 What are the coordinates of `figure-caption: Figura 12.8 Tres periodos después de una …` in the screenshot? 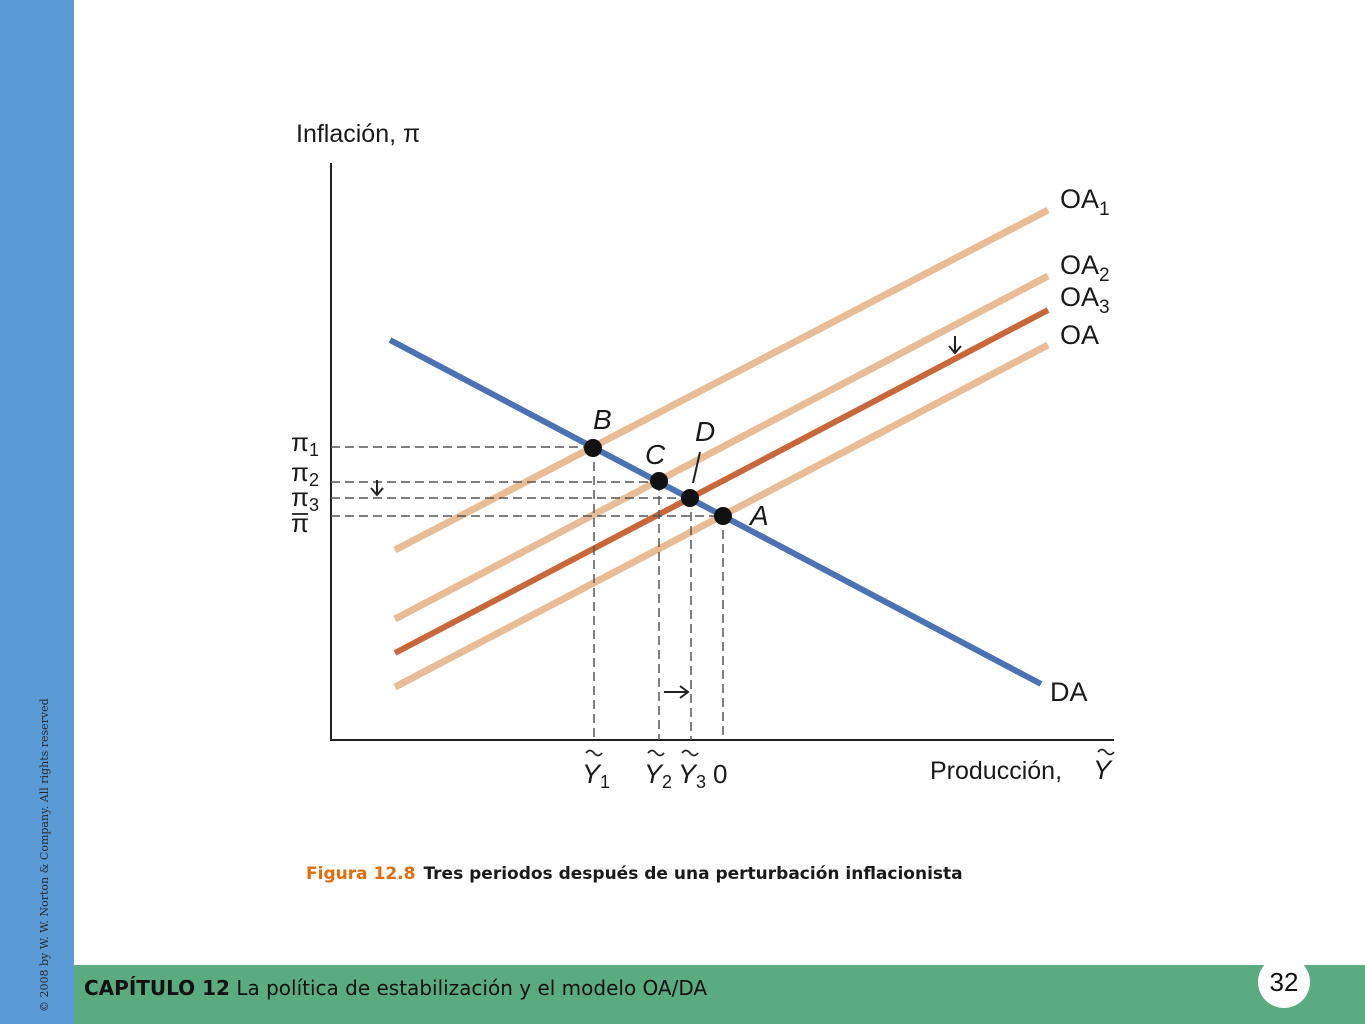 It's located at (634, 874).